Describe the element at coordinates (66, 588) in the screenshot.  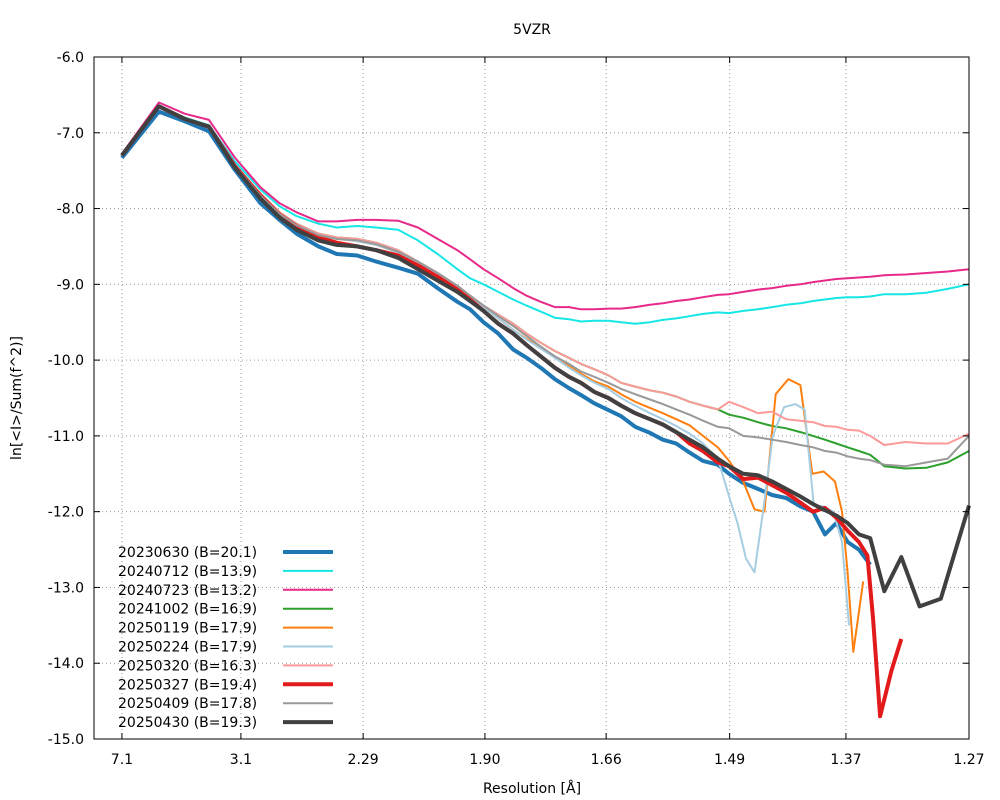
I see `y-tick-label: -13.0` at that location.